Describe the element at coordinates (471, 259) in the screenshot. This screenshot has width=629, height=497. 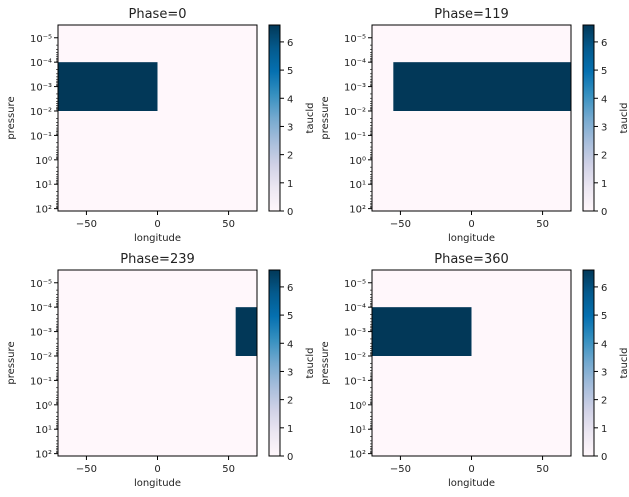
I see `subplot-title: Phase=360` at that location.